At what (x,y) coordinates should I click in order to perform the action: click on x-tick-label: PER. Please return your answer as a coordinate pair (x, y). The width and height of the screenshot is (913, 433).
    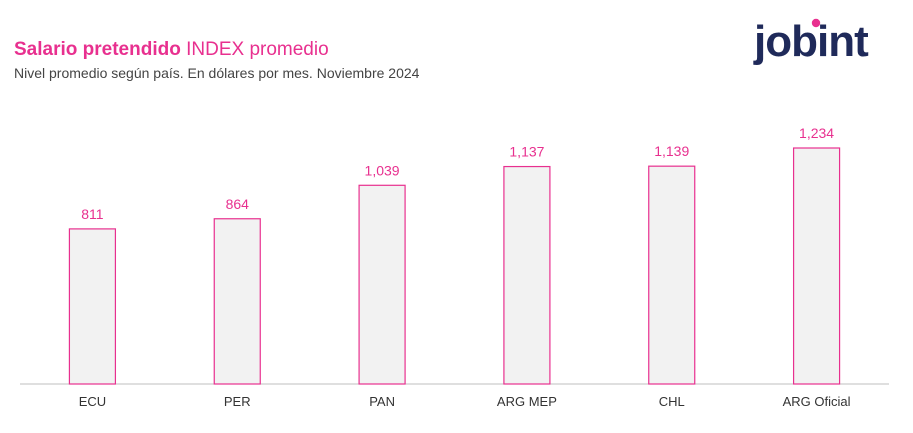
    Looking at the image, I should click on (237, 401).